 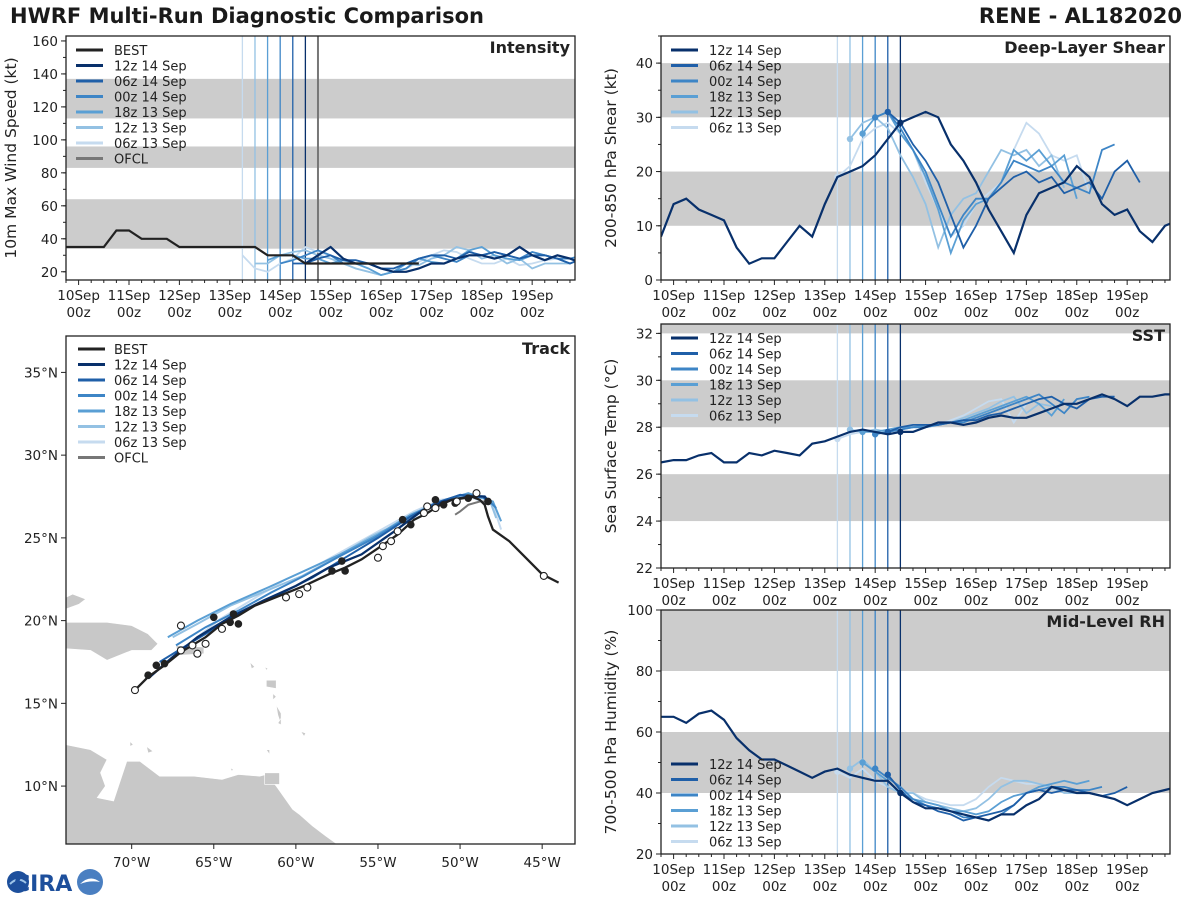 I want to click on track-ytick-label: 10°N, so click(x=41, y=787).